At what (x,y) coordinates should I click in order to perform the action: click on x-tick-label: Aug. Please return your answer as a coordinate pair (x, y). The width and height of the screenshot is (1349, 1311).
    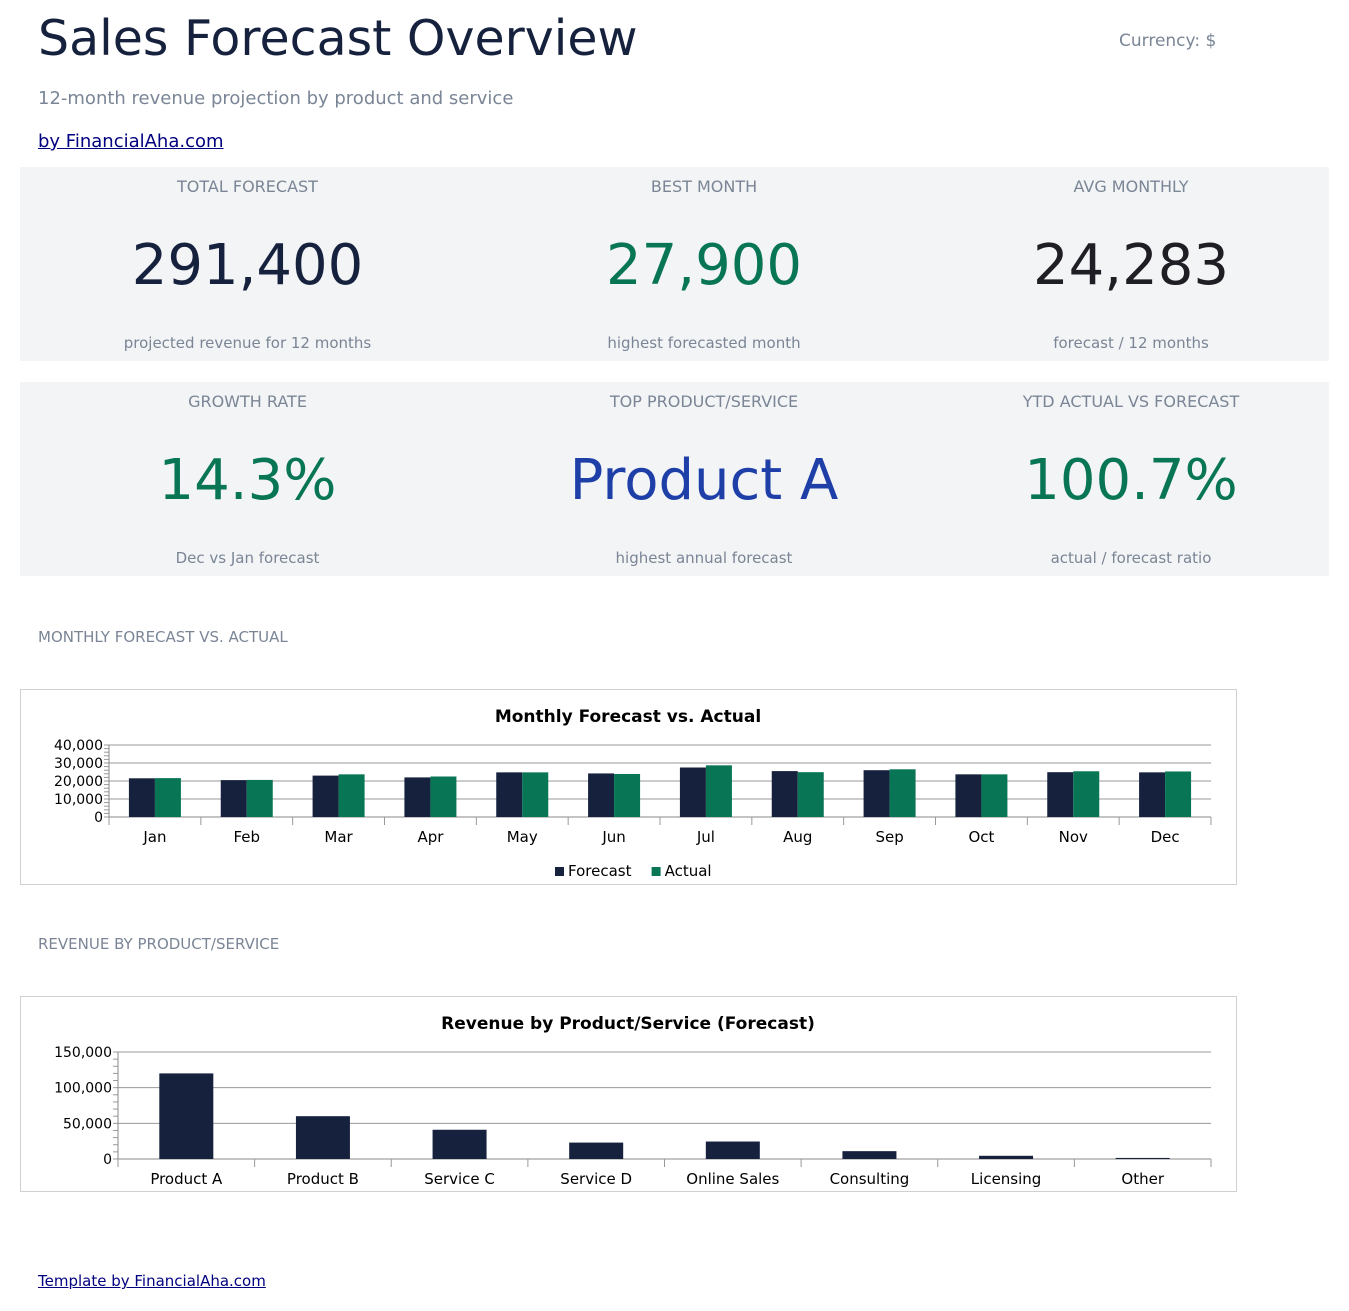
    Looking at the image, I should click on (797, 837).